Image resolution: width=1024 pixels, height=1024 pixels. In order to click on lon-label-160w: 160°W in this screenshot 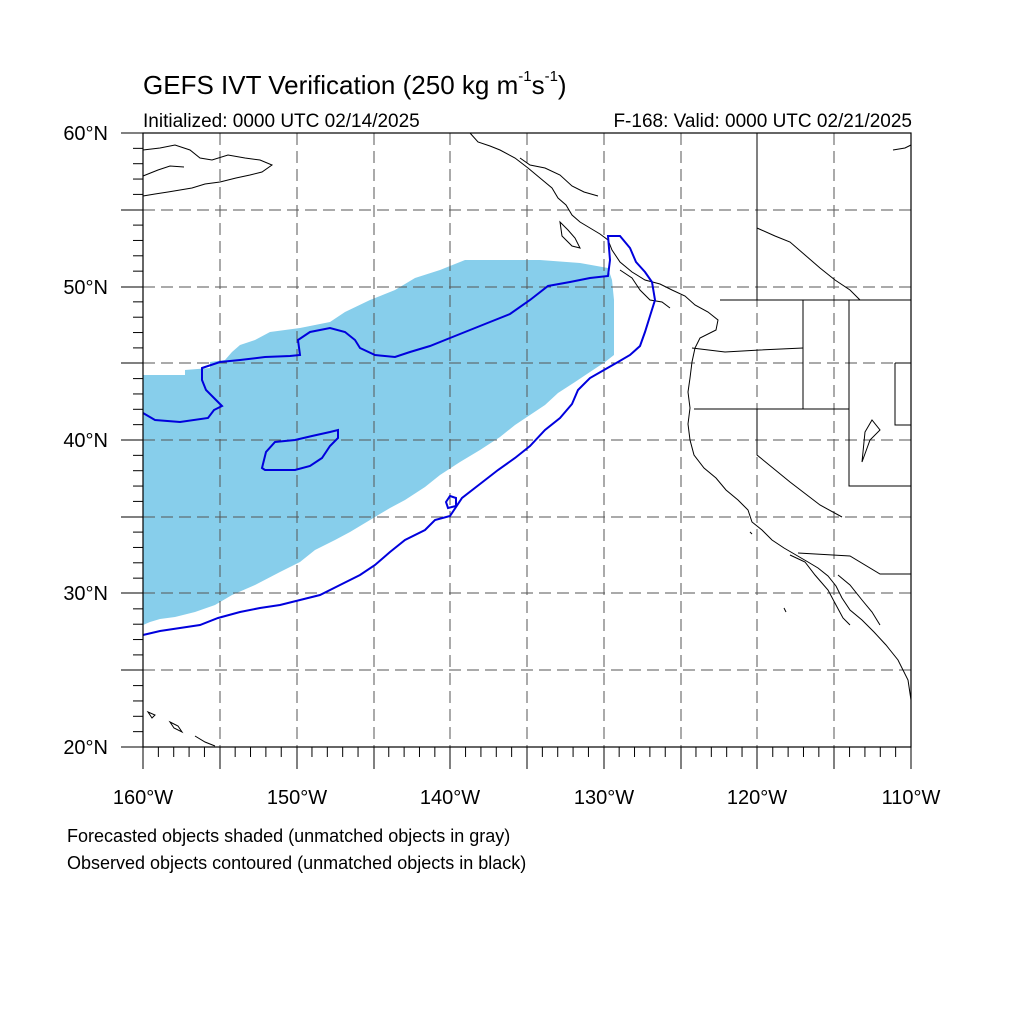, I will do `click(143, 798)`.